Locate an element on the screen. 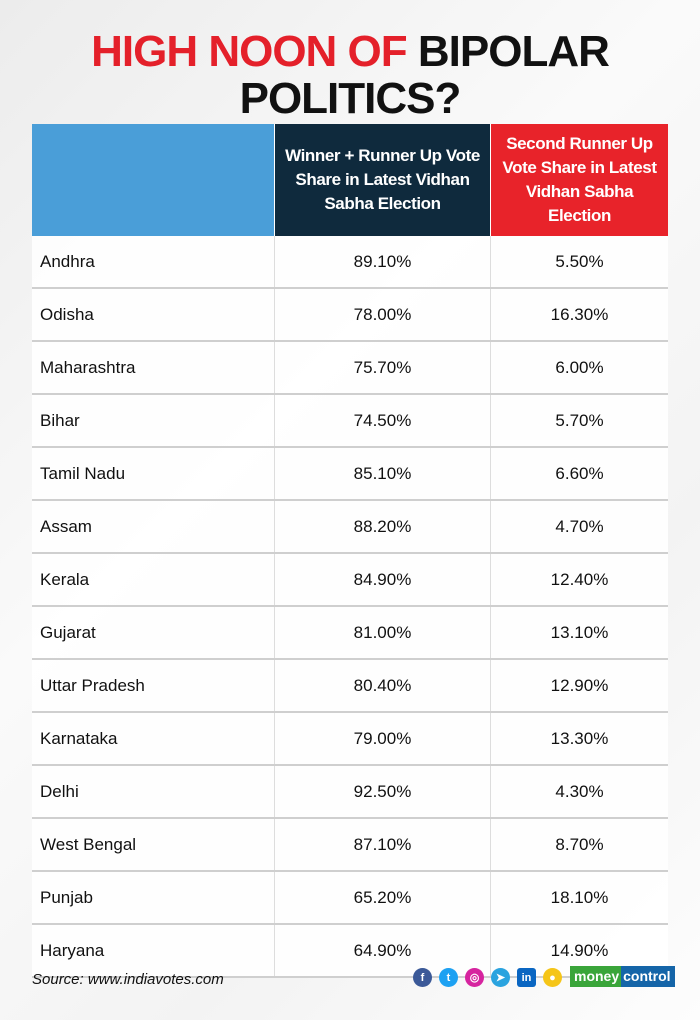 This screenshot has height=1020, width=700. social-icons: f t ◎ ➤ in ● is located at coordinates (487, 977).